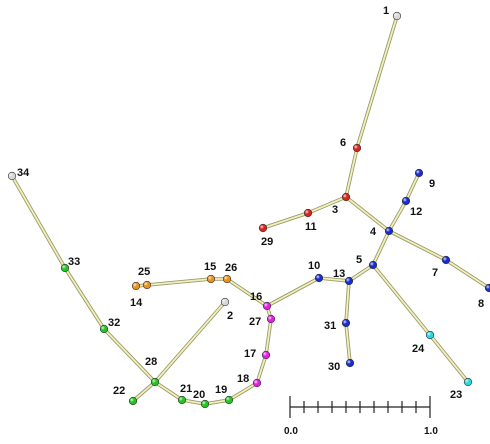  I want to click on node-label-13: 13, so click(339, 274).